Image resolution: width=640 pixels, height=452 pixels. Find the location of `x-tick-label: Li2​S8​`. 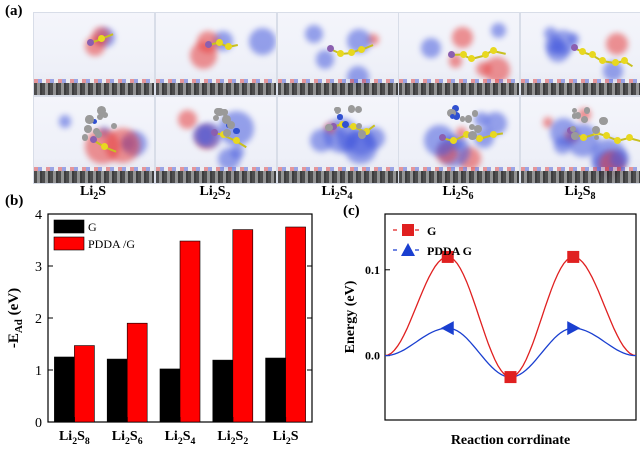

x-tick-label: Li2​S8​ is located at coordinates (74, 438).